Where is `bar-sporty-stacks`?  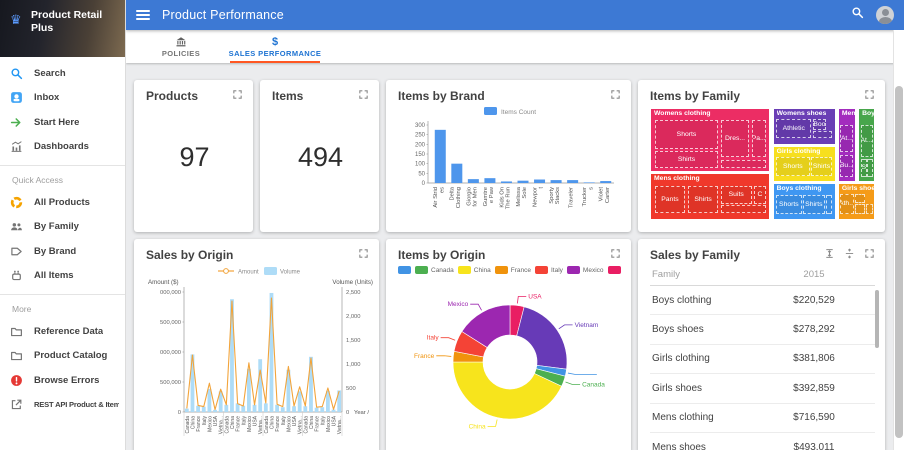
bar-sporty-stacks is located at coordinates (556, 181).